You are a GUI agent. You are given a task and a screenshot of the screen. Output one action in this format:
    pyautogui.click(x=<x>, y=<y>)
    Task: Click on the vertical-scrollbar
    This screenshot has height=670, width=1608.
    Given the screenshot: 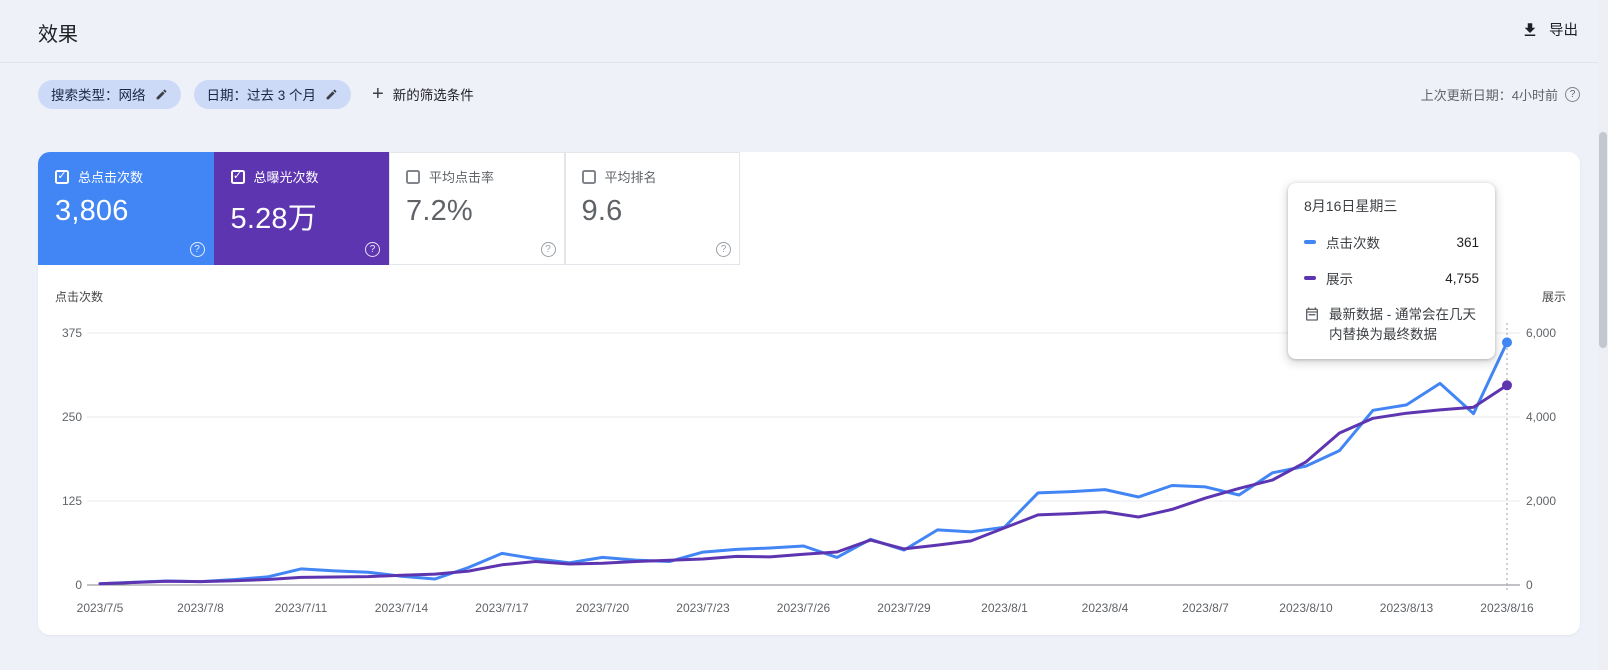 What is the action you would take?
    pyautogui.click(x=1603, y=335)
    